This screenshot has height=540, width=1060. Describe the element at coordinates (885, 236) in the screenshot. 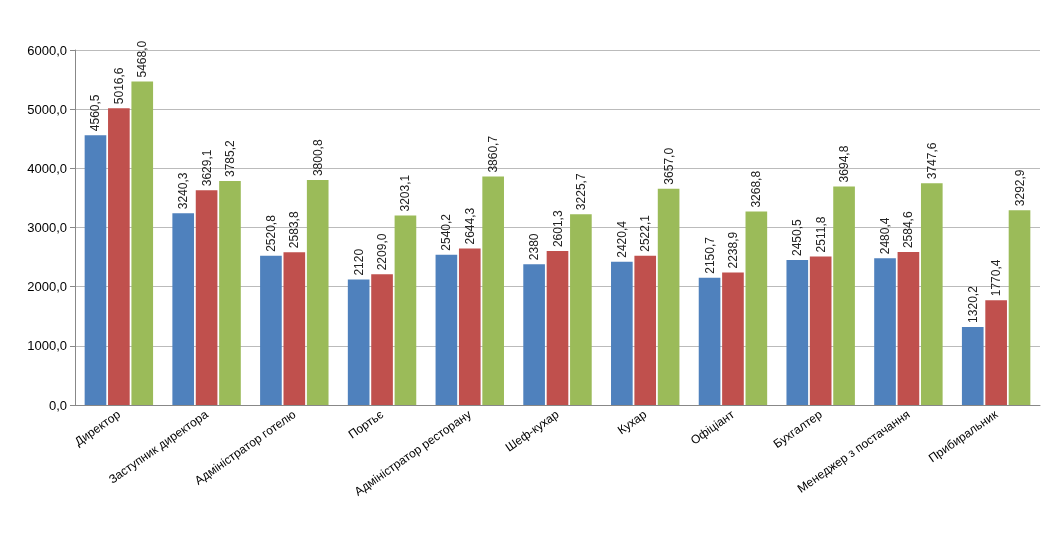

I see `data-label: 2480,4` at that location.